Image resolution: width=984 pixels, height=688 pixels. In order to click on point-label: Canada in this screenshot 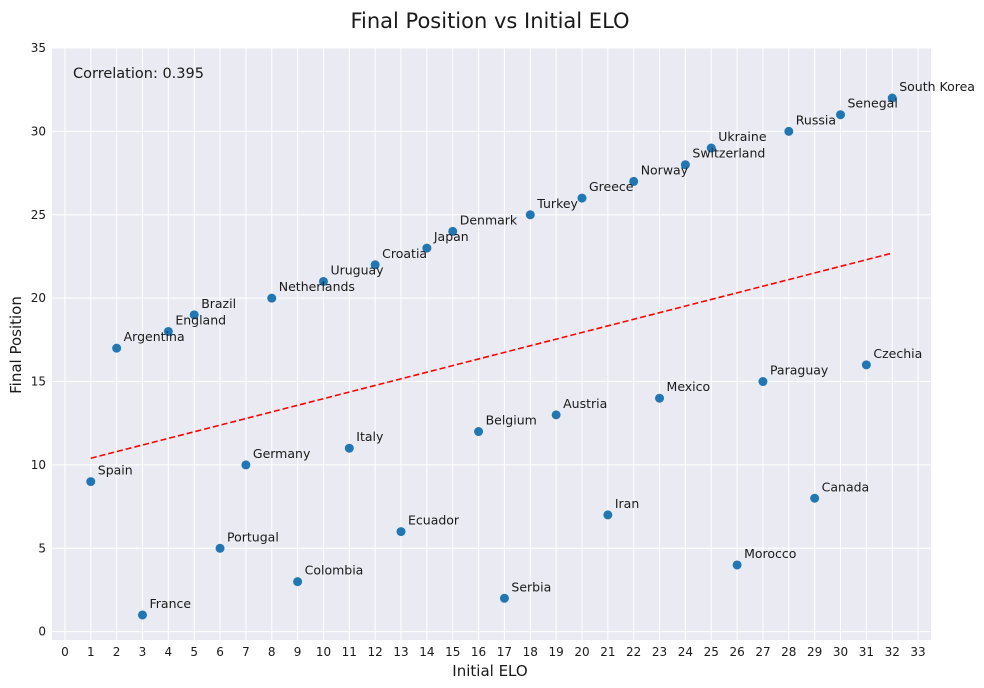, I will do `click(846, 486)`.